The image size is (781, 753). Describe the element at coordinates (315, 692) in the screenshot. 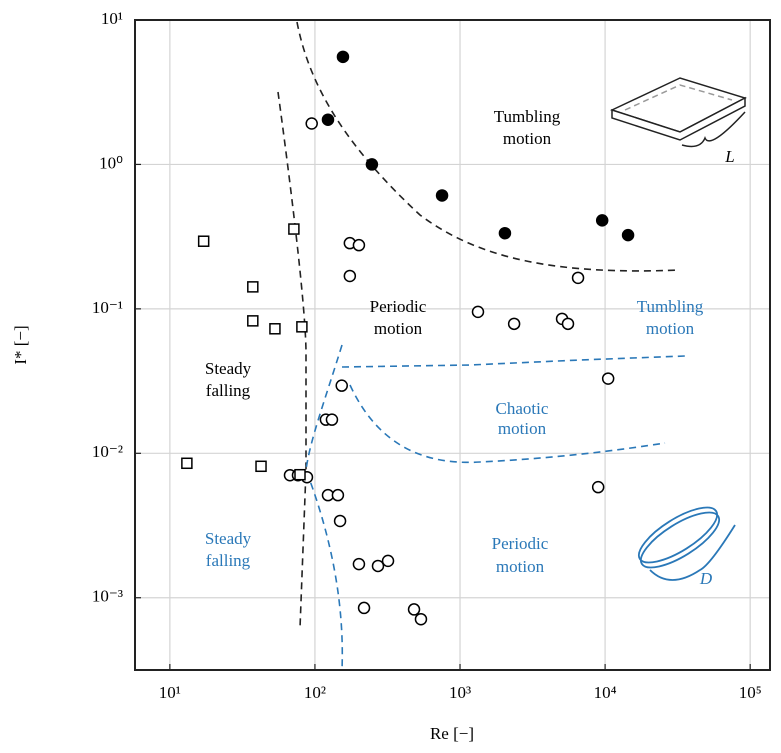

I see `x-tick-label: 10²` at that location.